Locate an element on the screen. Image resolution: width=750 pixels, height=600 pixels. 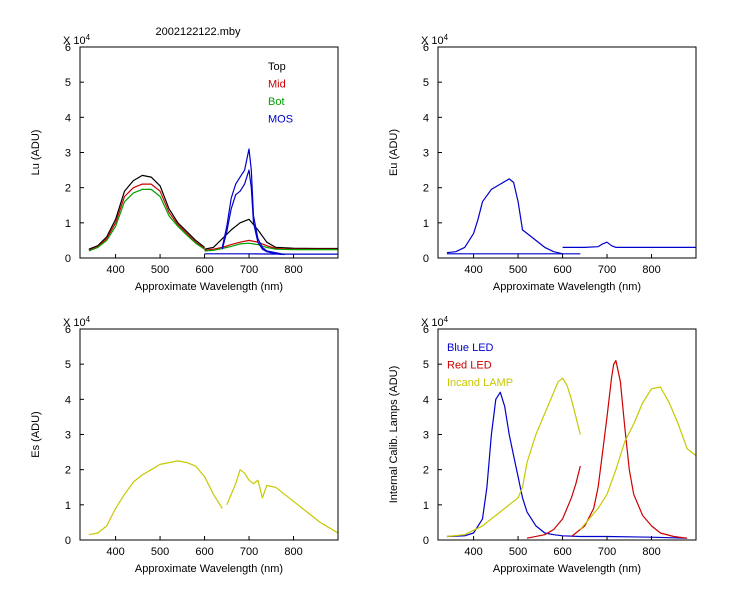
legend-entry-top: Top is located at coordinates (277, 67).